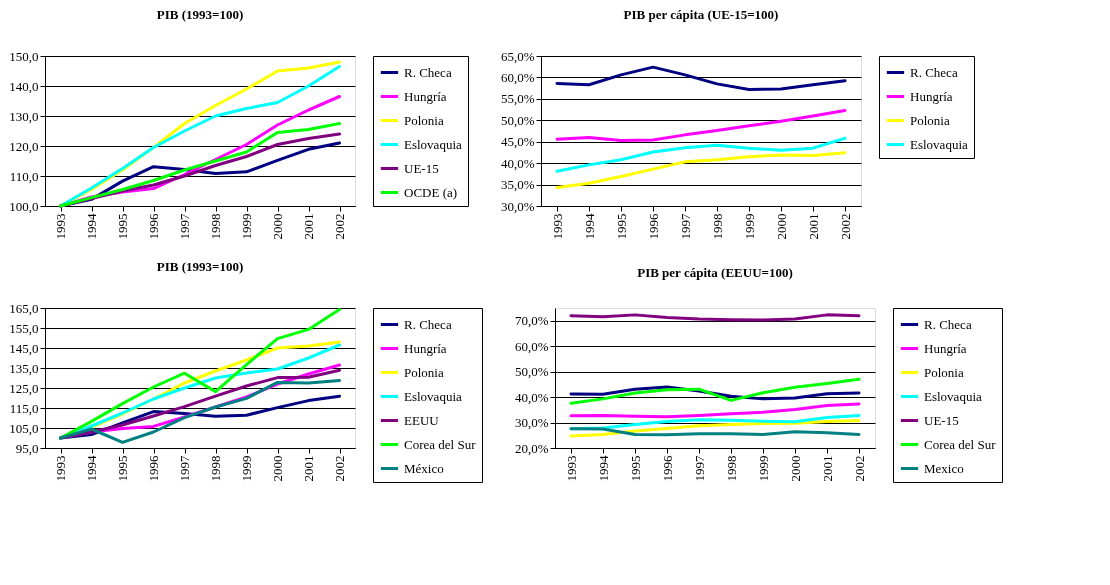  I want to click on y-tick-label: 155,0, so click(24, 328).